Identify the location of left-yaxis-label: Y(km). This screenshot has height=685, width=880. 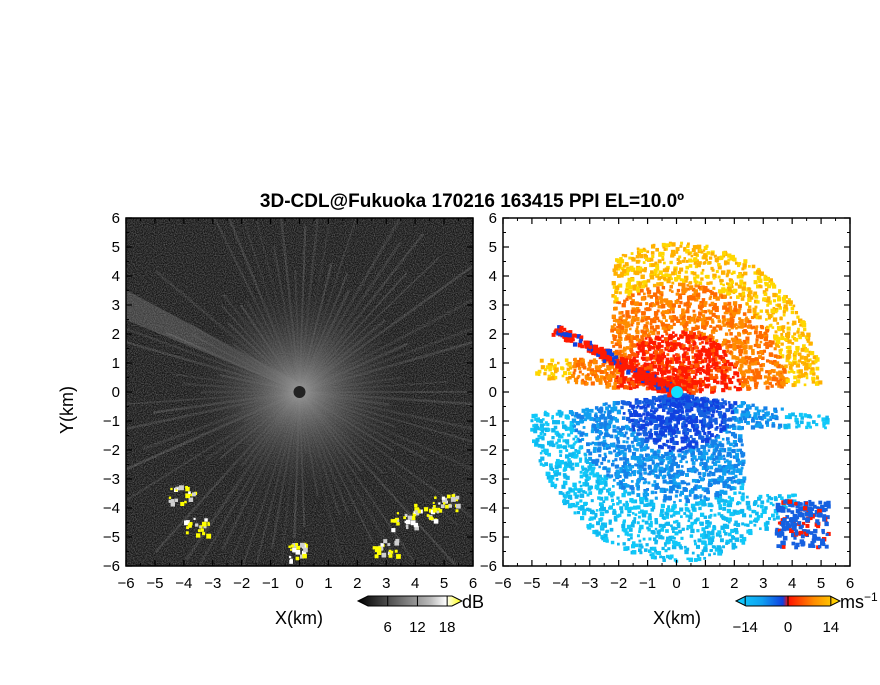
(67, 410).